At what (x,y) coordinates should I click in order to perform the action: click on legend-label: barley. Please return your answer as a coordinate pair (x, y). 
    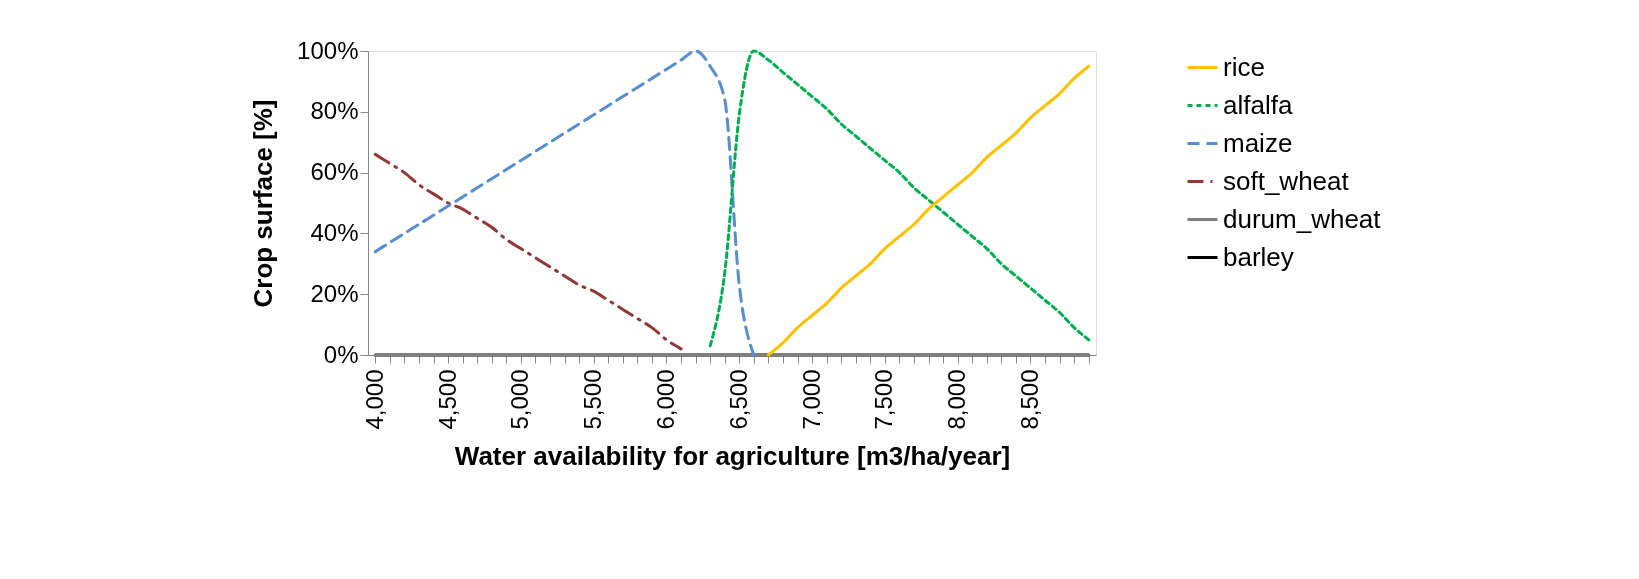
    Looking at the image, I should click on (1258, 256).